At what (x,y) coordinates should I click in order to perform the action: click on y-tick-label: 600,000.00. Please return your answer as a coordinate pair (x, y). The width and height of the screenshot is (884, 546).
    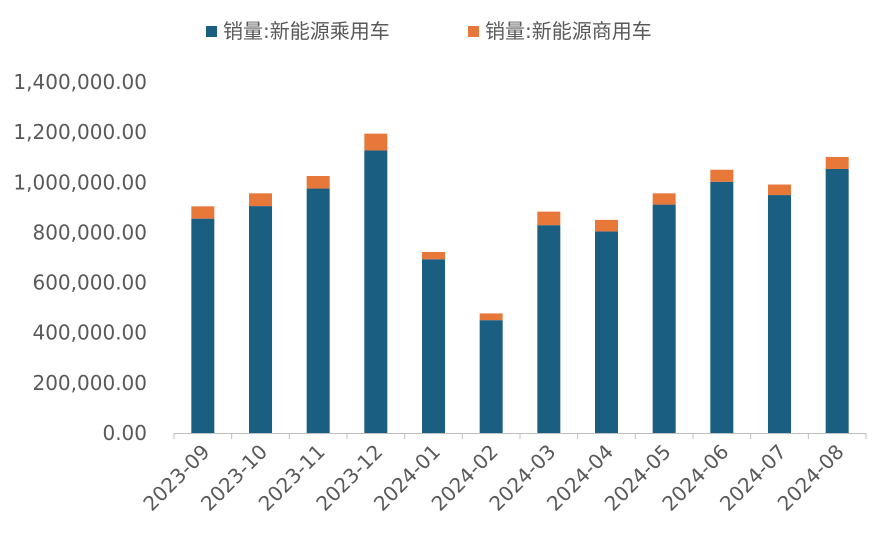
    Looking at the image, I should click on (89, 283).